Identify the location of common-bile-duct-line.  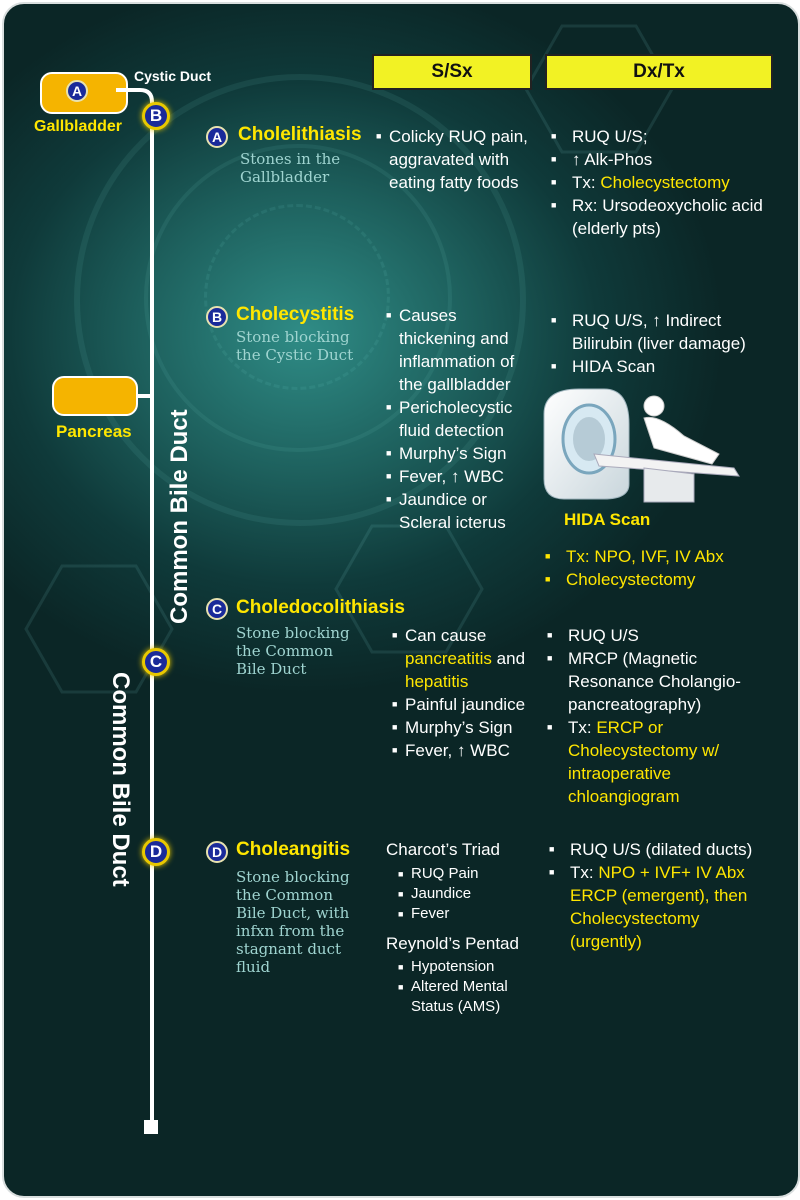
(152, 619).